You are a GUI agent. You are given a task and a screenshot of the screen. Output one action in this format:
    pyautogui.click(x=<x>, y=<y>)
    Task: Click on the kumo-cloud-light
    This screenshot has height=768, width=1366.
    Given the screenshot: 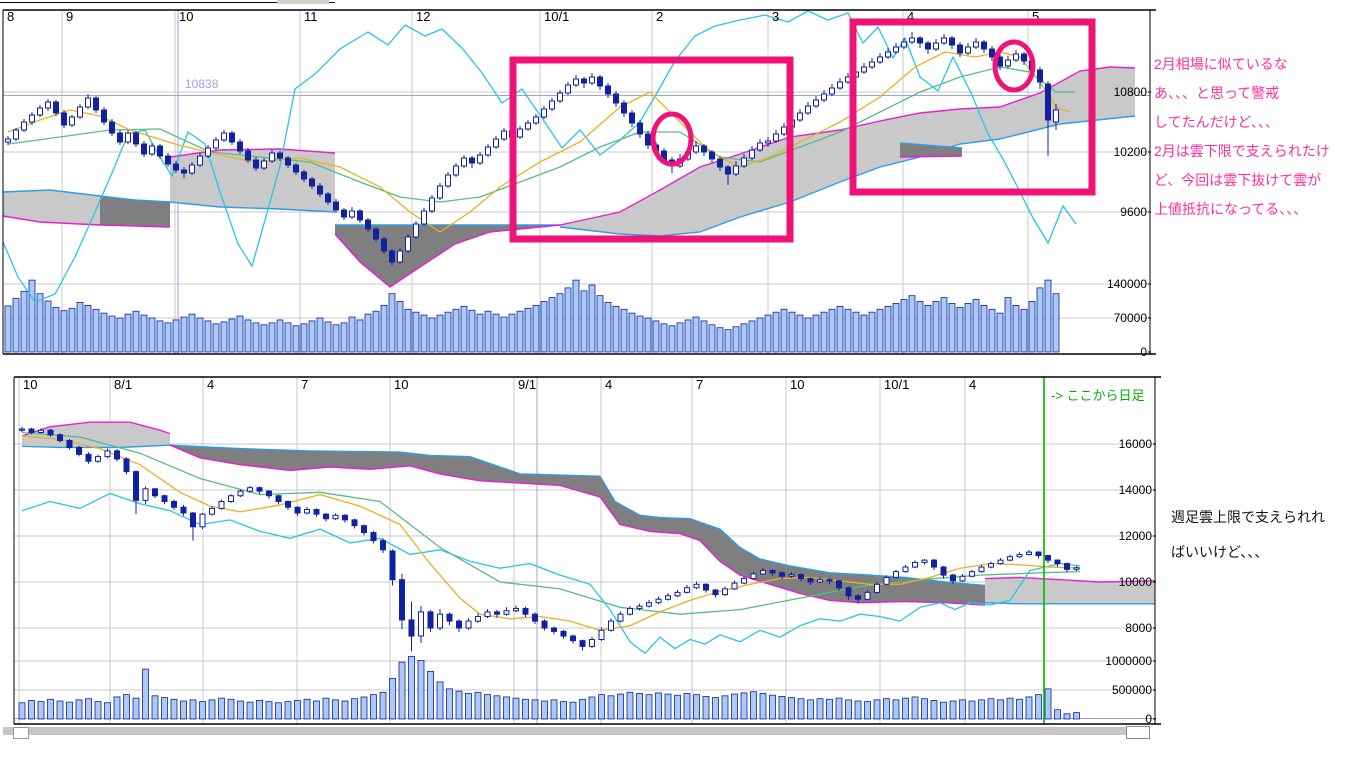 What is the action you would take?
    pyautogui.click(x=1070, y=590)
    